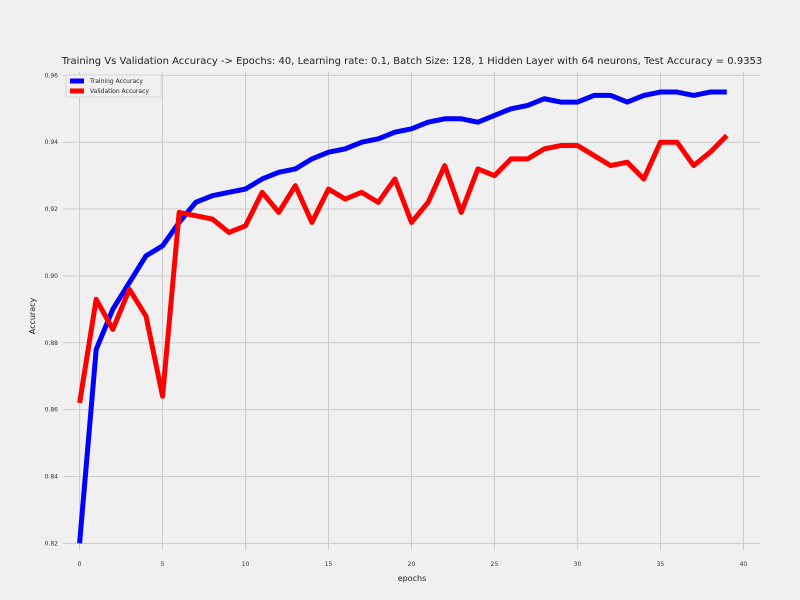 Image resolution: width=800 pixels, height=600 pixels. What do you see at coordinates (32, 315) in the screenshot?
I see `y-axis-label: Accuracy` at bounding box center [32, 315].